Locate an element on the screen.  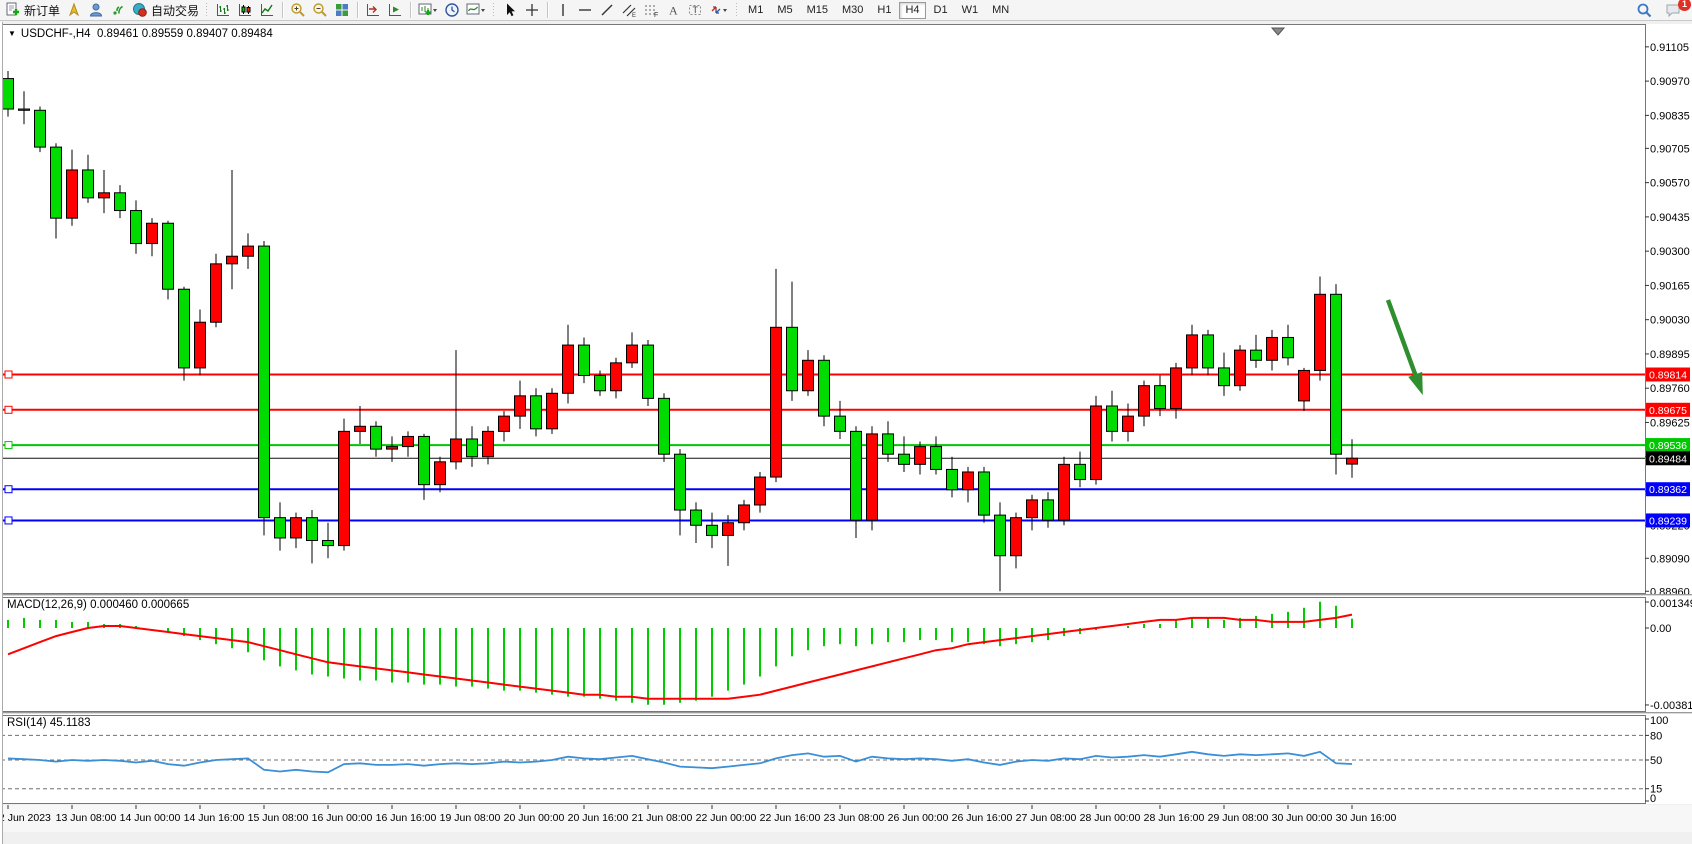
timeframe-MN: MN is located at coordinates (1001, 10).